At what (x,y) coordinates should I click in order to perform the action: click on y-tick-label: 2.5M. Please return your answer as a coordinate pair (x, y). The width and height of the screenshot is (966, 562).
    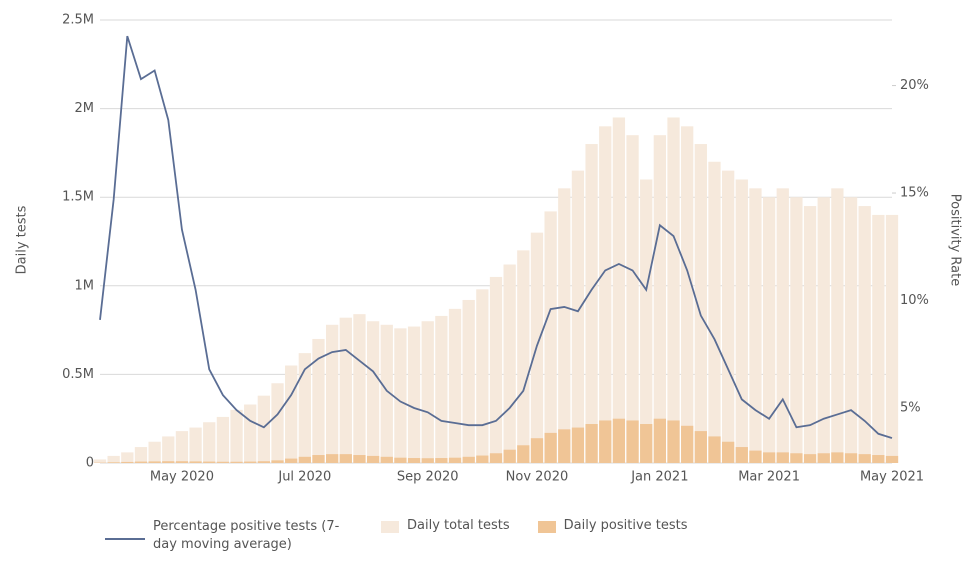
    Looking at the image, I should click on (78, 20).